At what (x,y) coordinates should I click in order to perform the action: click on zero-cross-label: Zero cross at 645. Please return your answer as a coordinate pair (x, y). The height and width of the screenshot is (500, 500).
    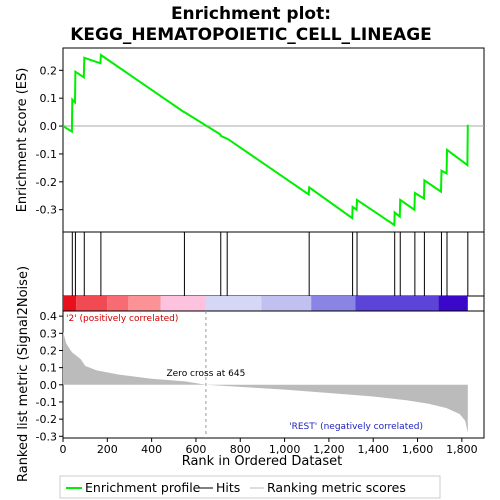
    Looking at the image, I should click on (205, 374).